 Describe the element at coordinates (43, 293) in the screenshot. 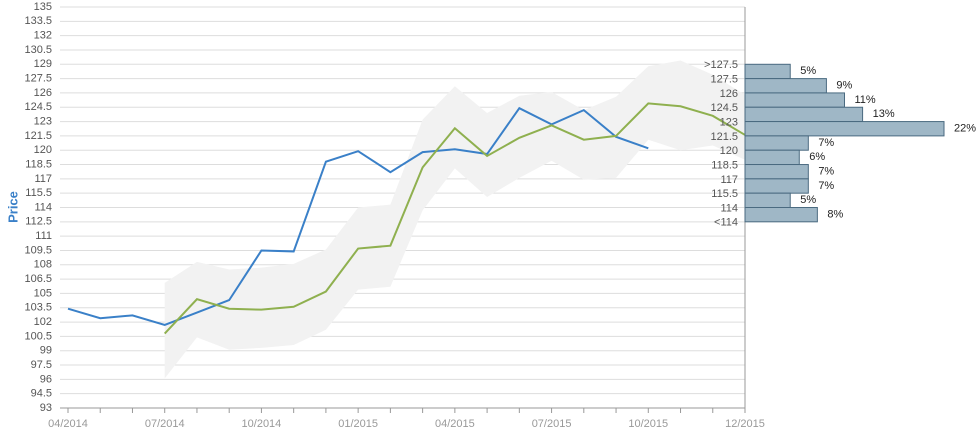

I see `y-tick-label: 105` at that location.